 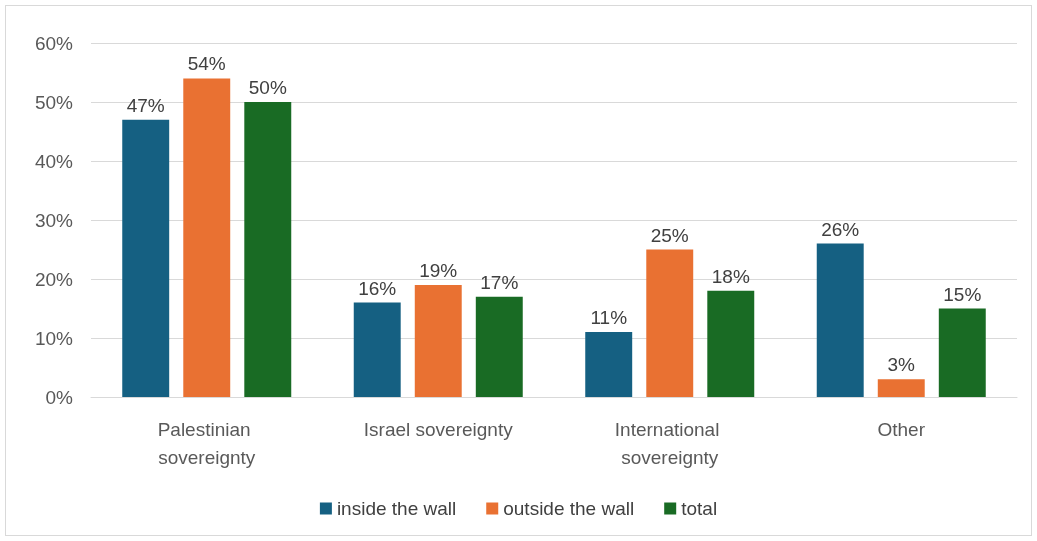 What do you see at coordinates (54, 279) in the screenshot?
I see `y-tick-label: 20%` at bounding box center [54, 279].